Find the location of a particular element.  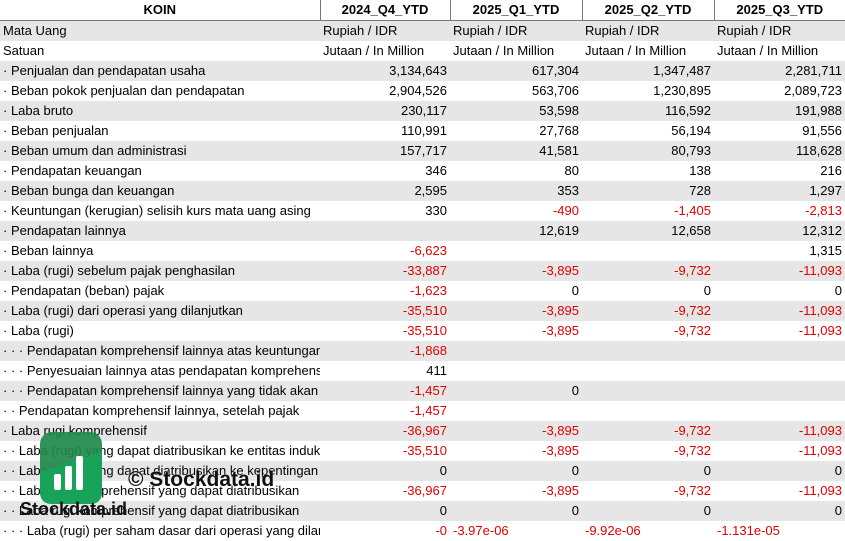

cell-value: 116,592 is located at coordinates (648, 111).